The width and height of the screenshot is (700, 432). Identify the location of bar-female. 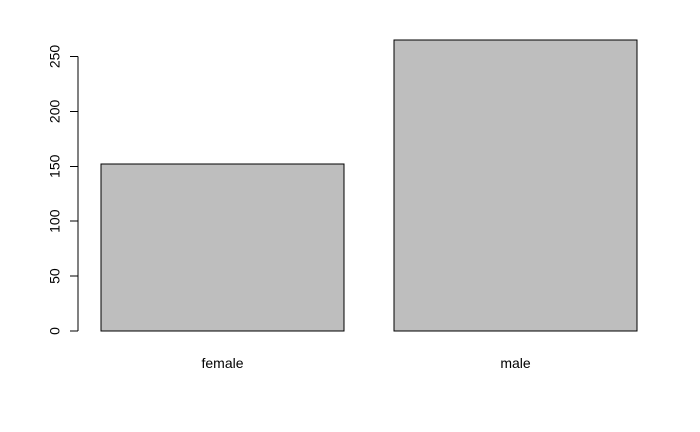
(222, 247).